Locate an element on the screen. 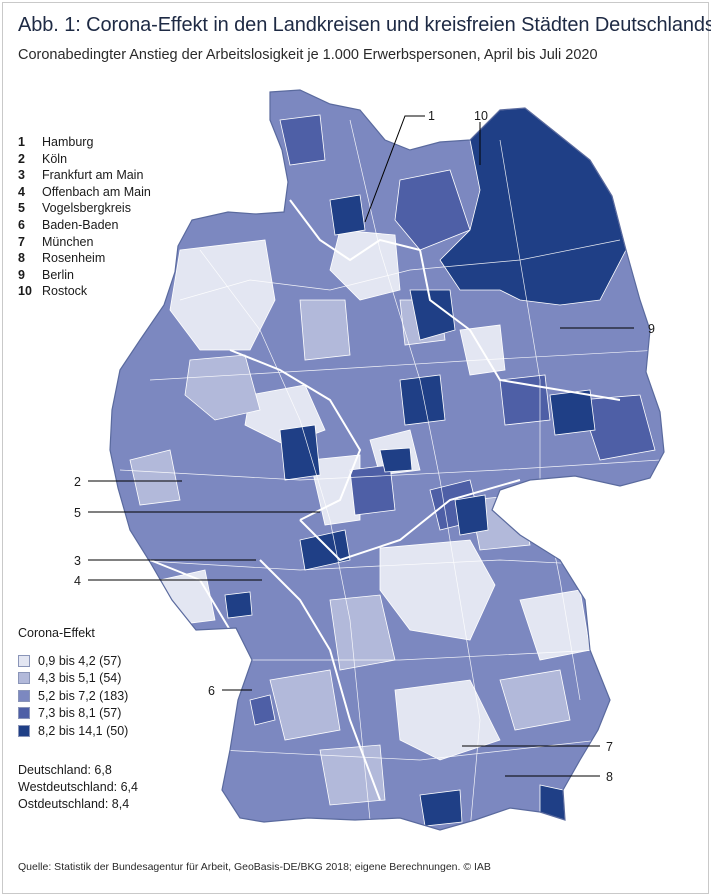 This screenshot has height=896, width=711. callout-label-3: 3 is located at coordinates (77, 561).